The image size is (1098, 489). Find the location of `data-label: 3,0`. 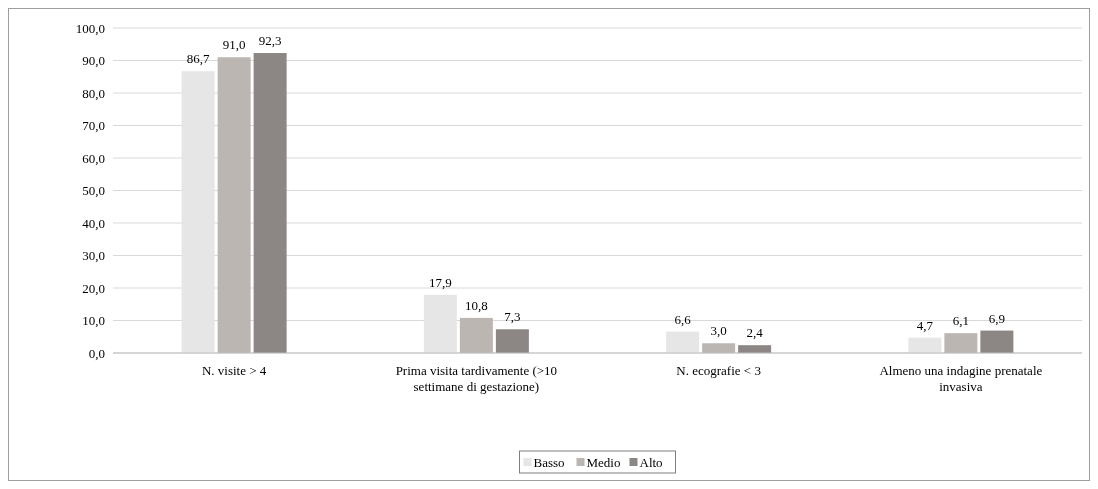

data-label: 3,0 is located at coordinates (718, 331).